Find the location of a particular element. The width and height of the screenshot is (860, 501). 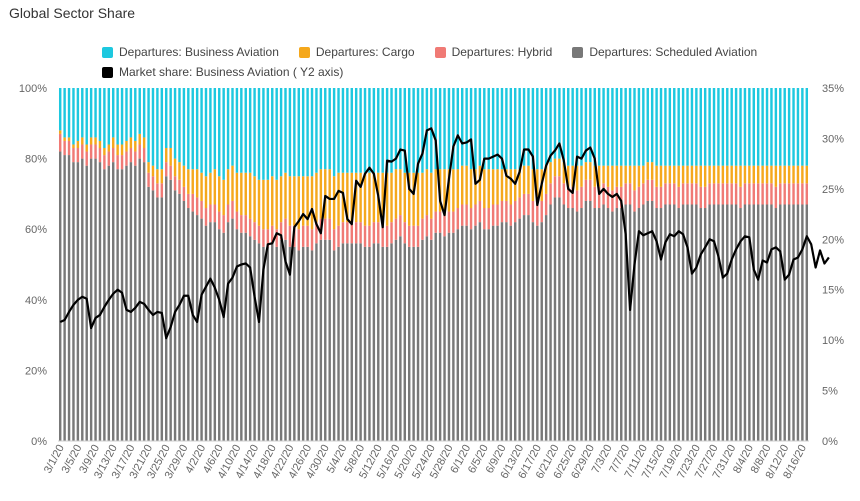

legend-label-scheduled-aviation: Departures: Scheduled Aviation is located at coordinates (673, 52).